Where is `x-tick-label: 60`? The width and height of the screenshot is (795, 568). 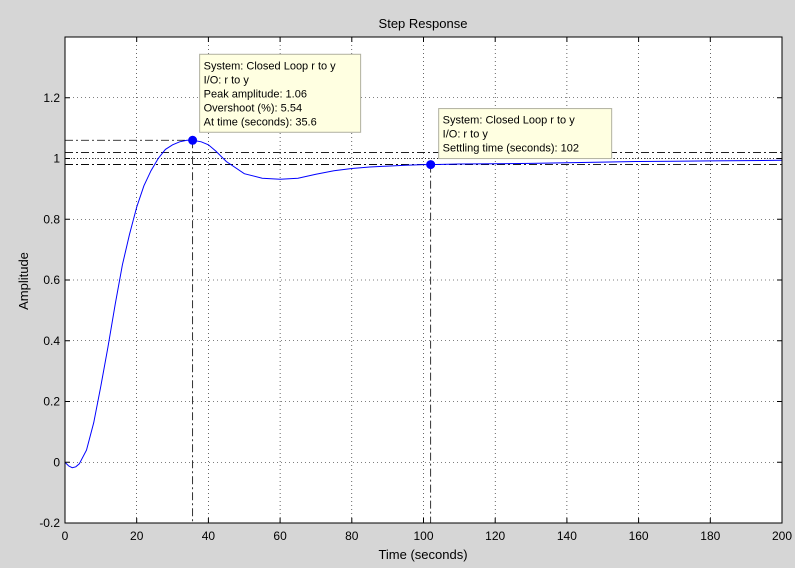 x-tick-label: 60 is located at coordinates (280, 536).